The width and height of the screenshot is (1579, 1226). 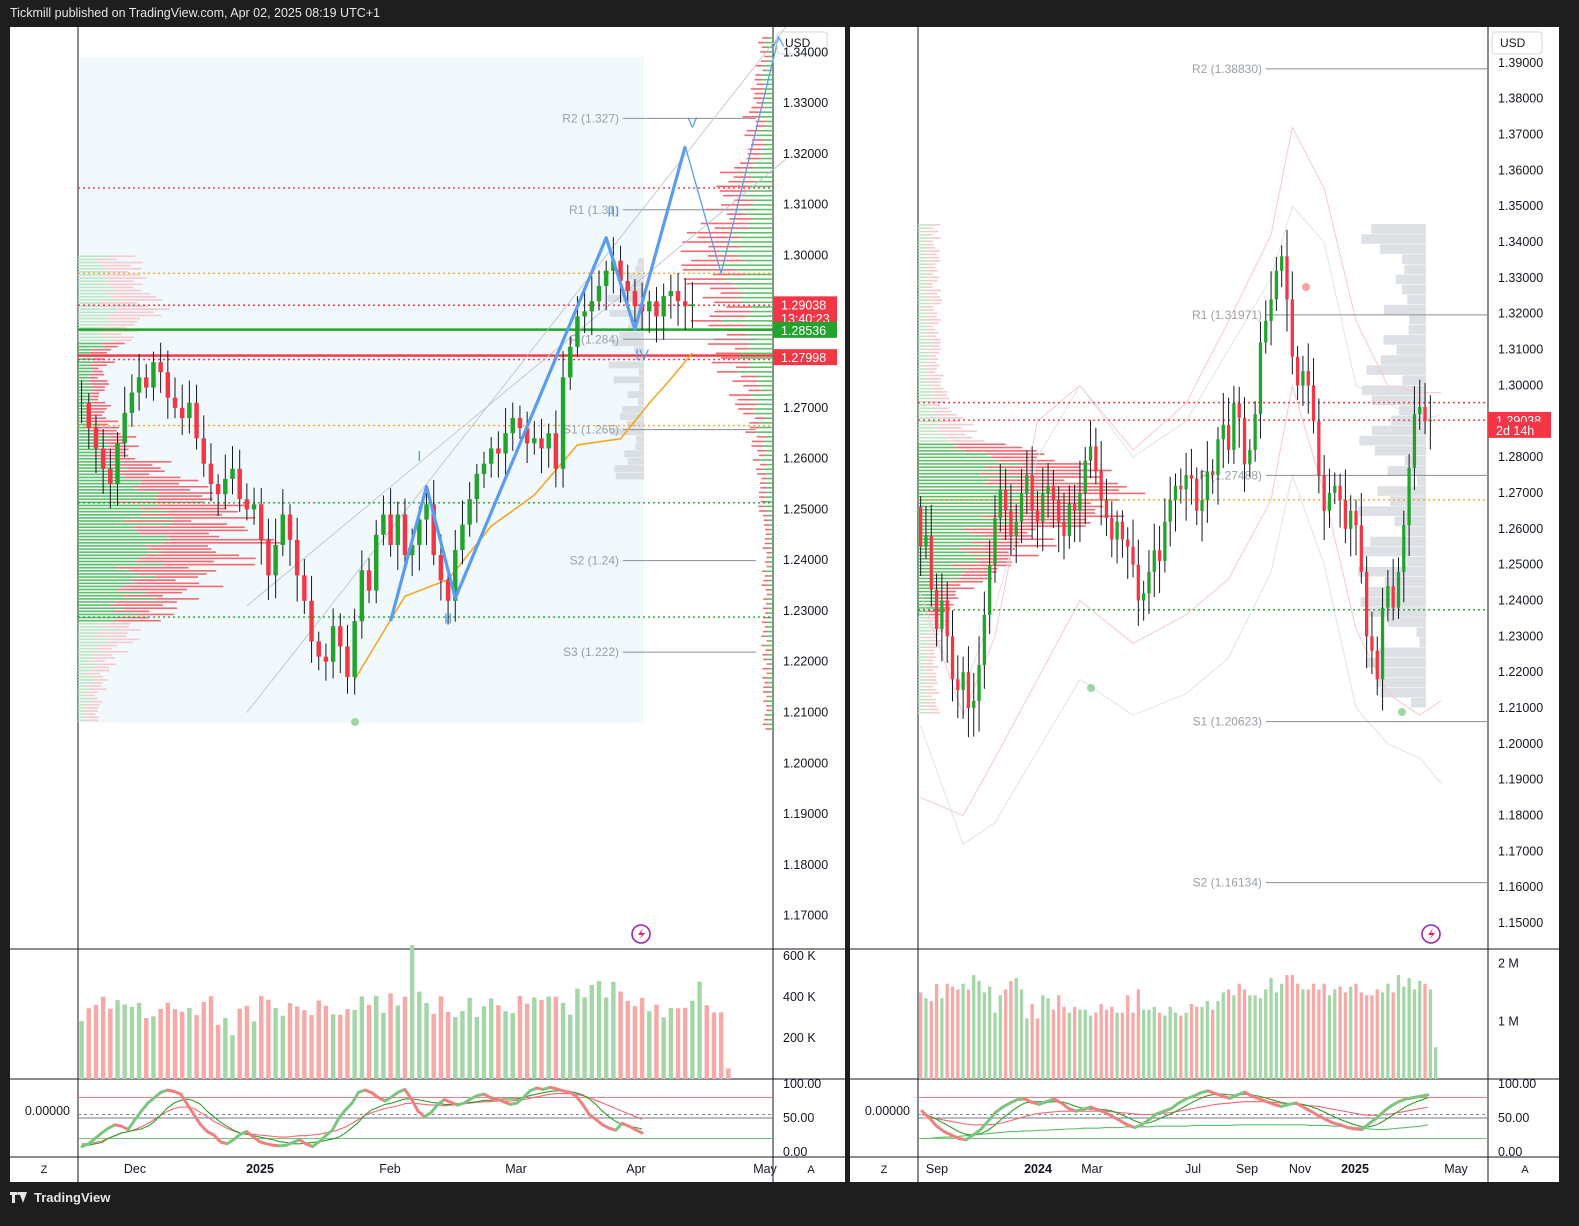 What do you see at coordinates (805, 357) in the screenshot?
I see `price-label-box` at bounding box center [805, 357].